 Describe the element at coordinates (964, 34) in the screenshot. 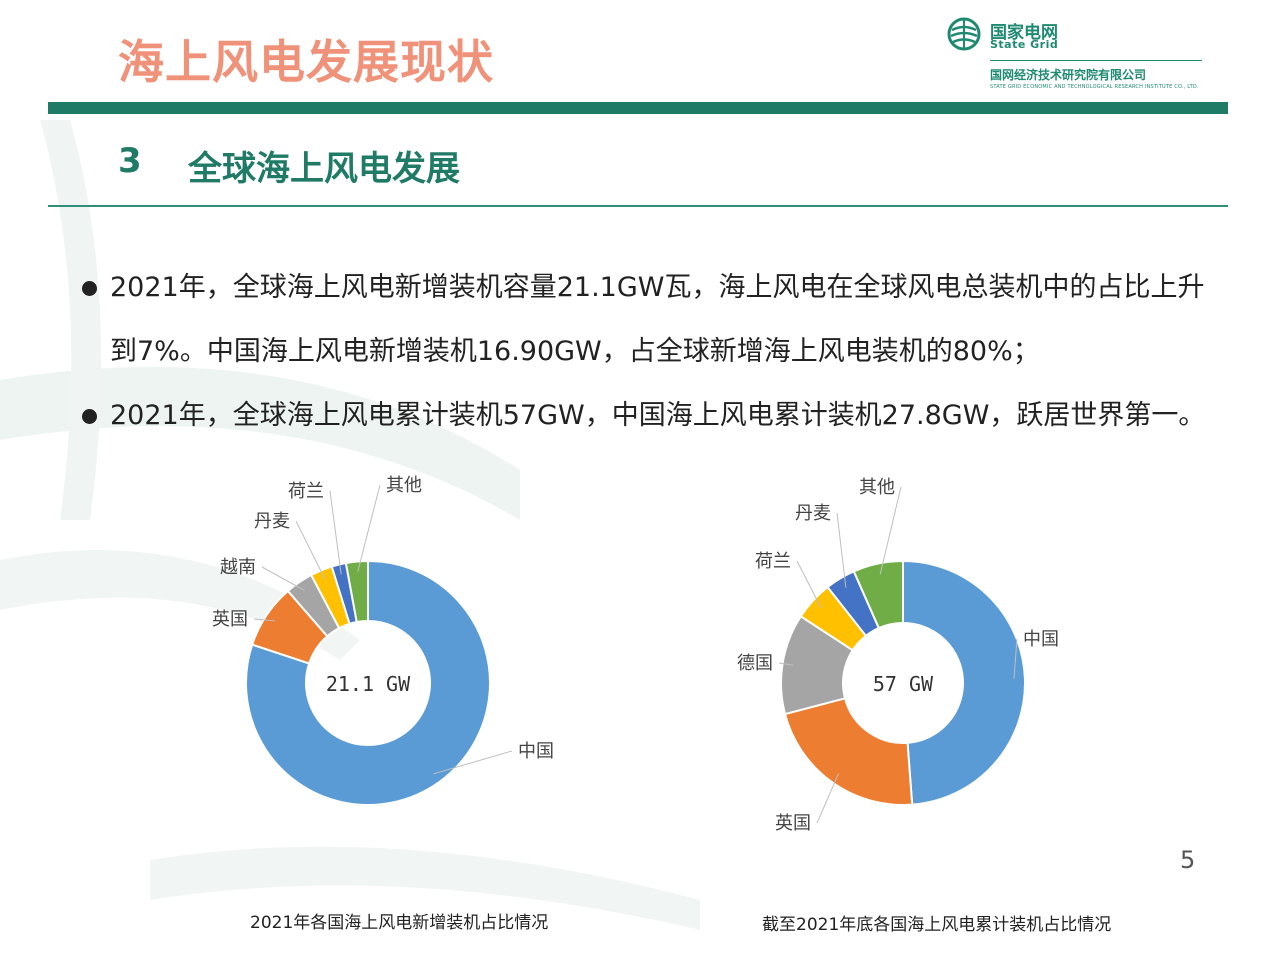

I see `state-grid-emblem-icon` at that location.